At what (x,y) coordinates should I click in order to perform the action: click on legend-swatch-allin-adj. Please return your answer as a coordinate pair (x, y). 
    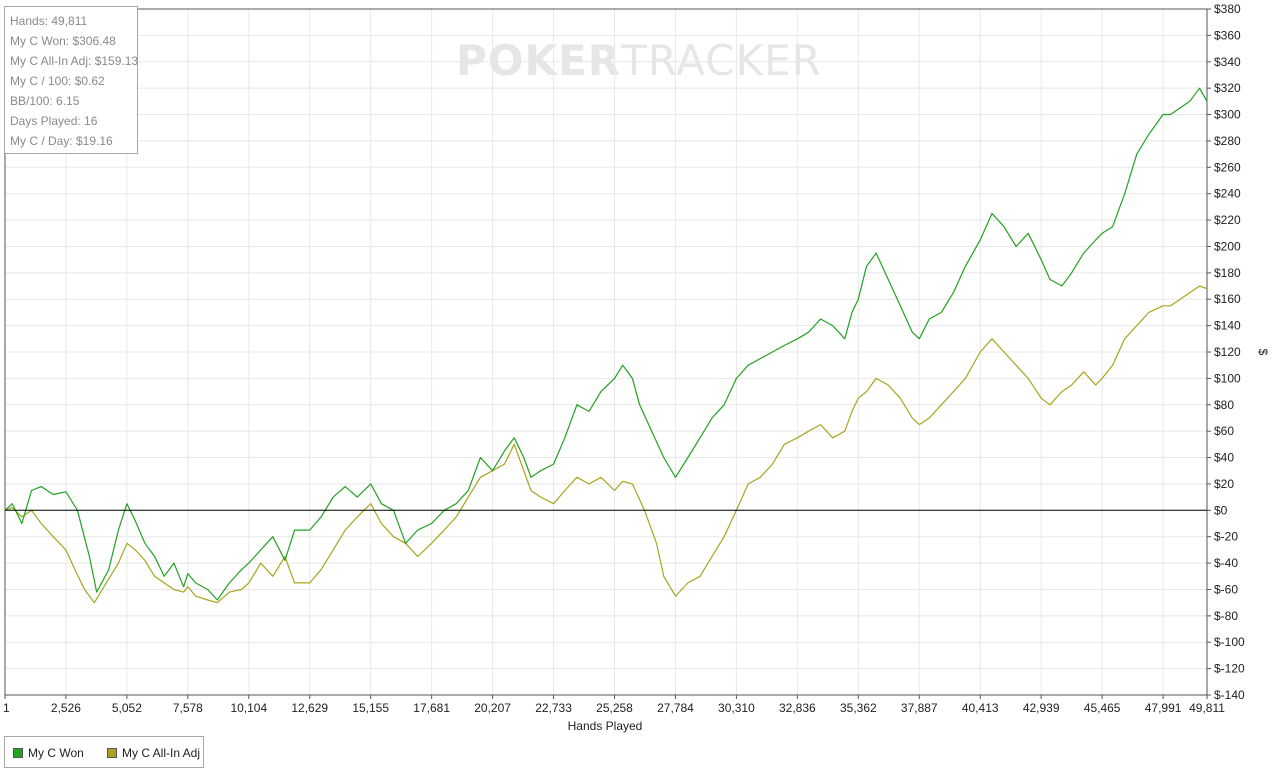
    Looking at the image, I should click on (112, 753).